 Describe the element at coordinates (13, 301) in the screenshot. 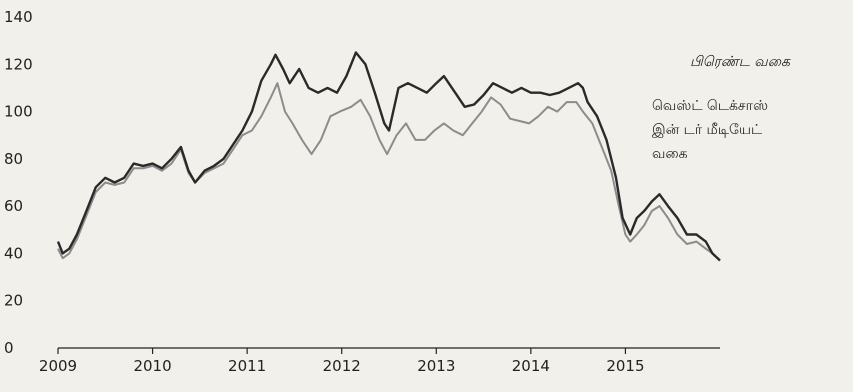

I see `y-tick-label: 20` at that location.